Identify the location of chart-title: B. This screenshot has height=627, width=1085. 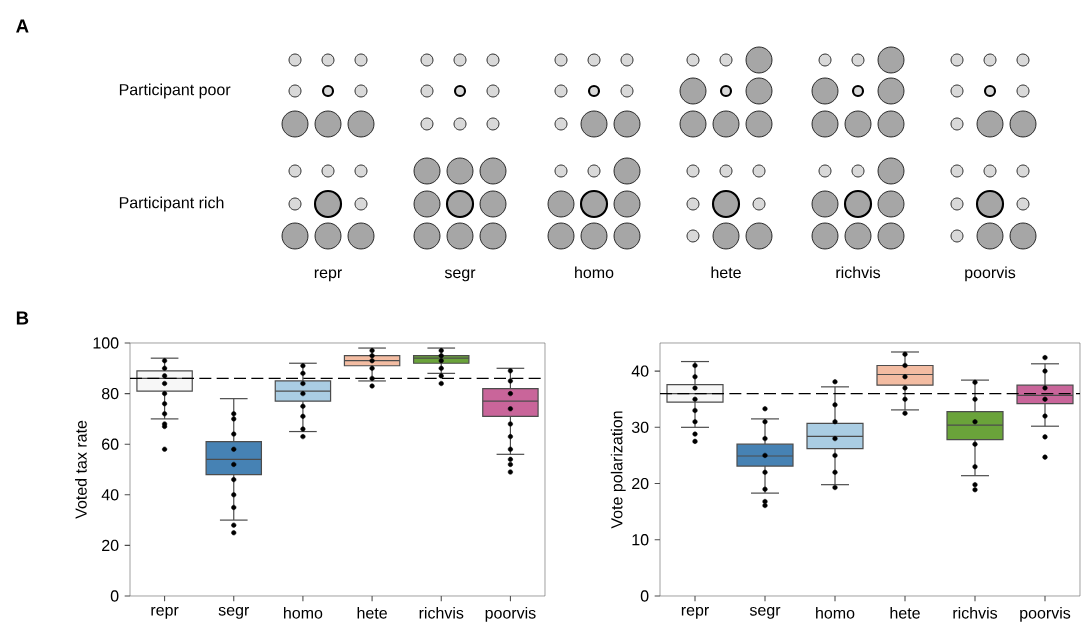
(22, 318).